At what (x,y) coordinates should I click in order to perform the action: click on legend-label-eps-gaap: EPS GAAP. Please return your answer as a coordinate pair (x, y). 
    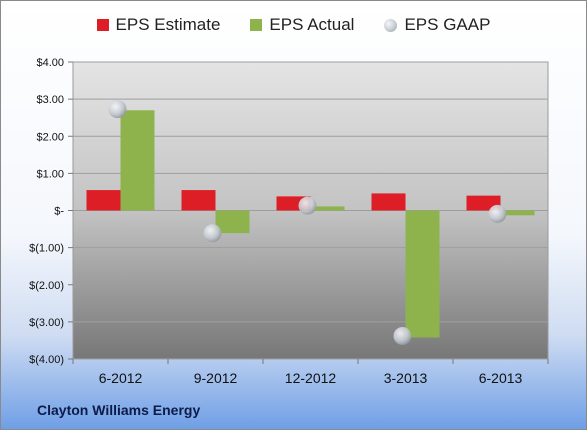
    Looking at the image, I should click on (447, 24).